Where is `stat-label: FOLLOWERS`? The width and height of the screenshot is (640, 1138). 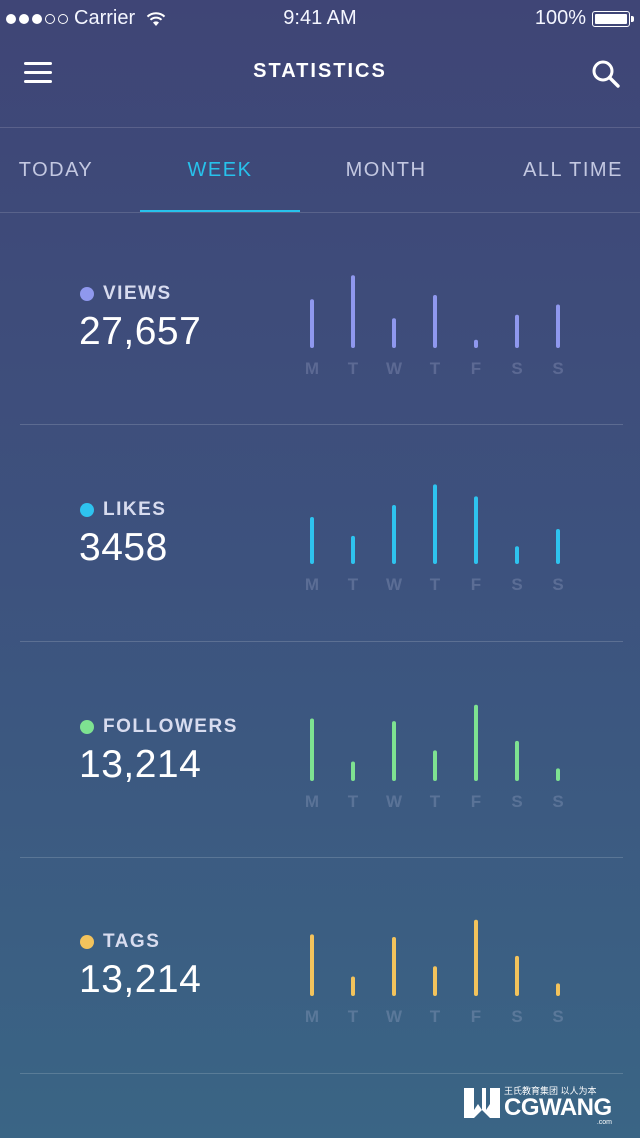 stat-label: FOLLOWERS is located at coordinates (170, 726).